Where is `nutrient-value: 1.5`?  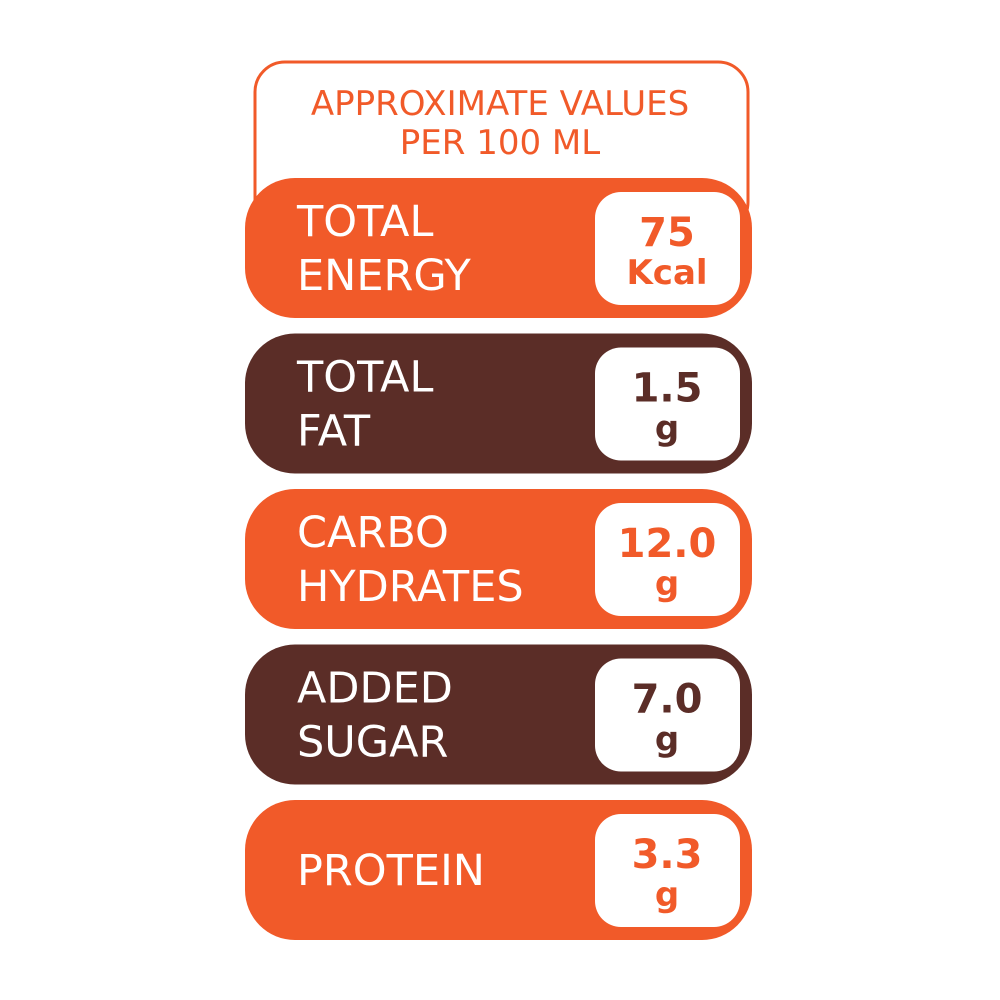 nutrient-value: 1.5 is located at coordinates (667, 389).